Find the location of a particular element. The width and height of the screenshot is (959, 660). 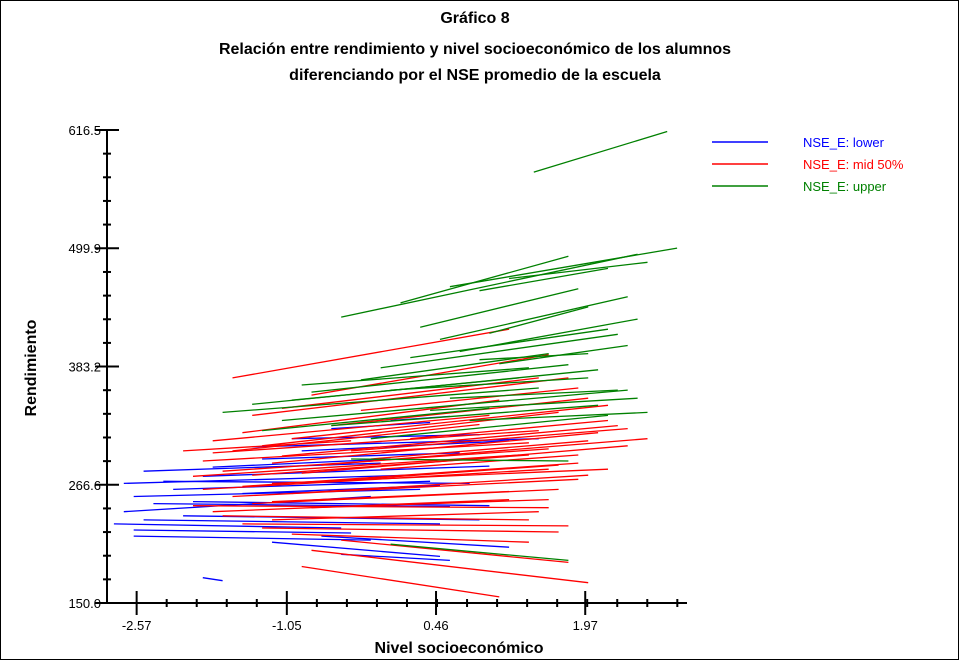

y-tick-label: 383.2 is located at coordinates (84, 367).